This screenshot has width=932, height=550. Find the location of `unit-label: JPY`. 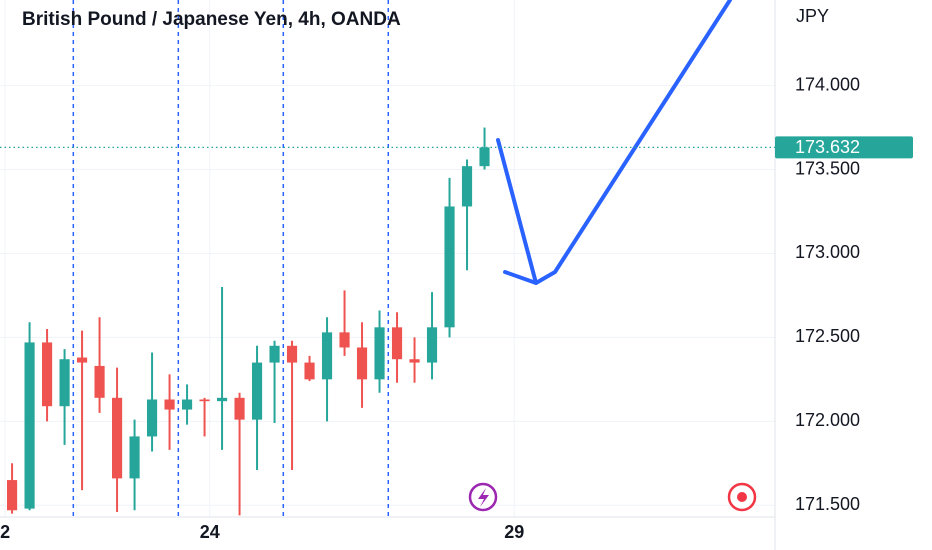

unit-label: JPY is located at coordinates (812, 16).